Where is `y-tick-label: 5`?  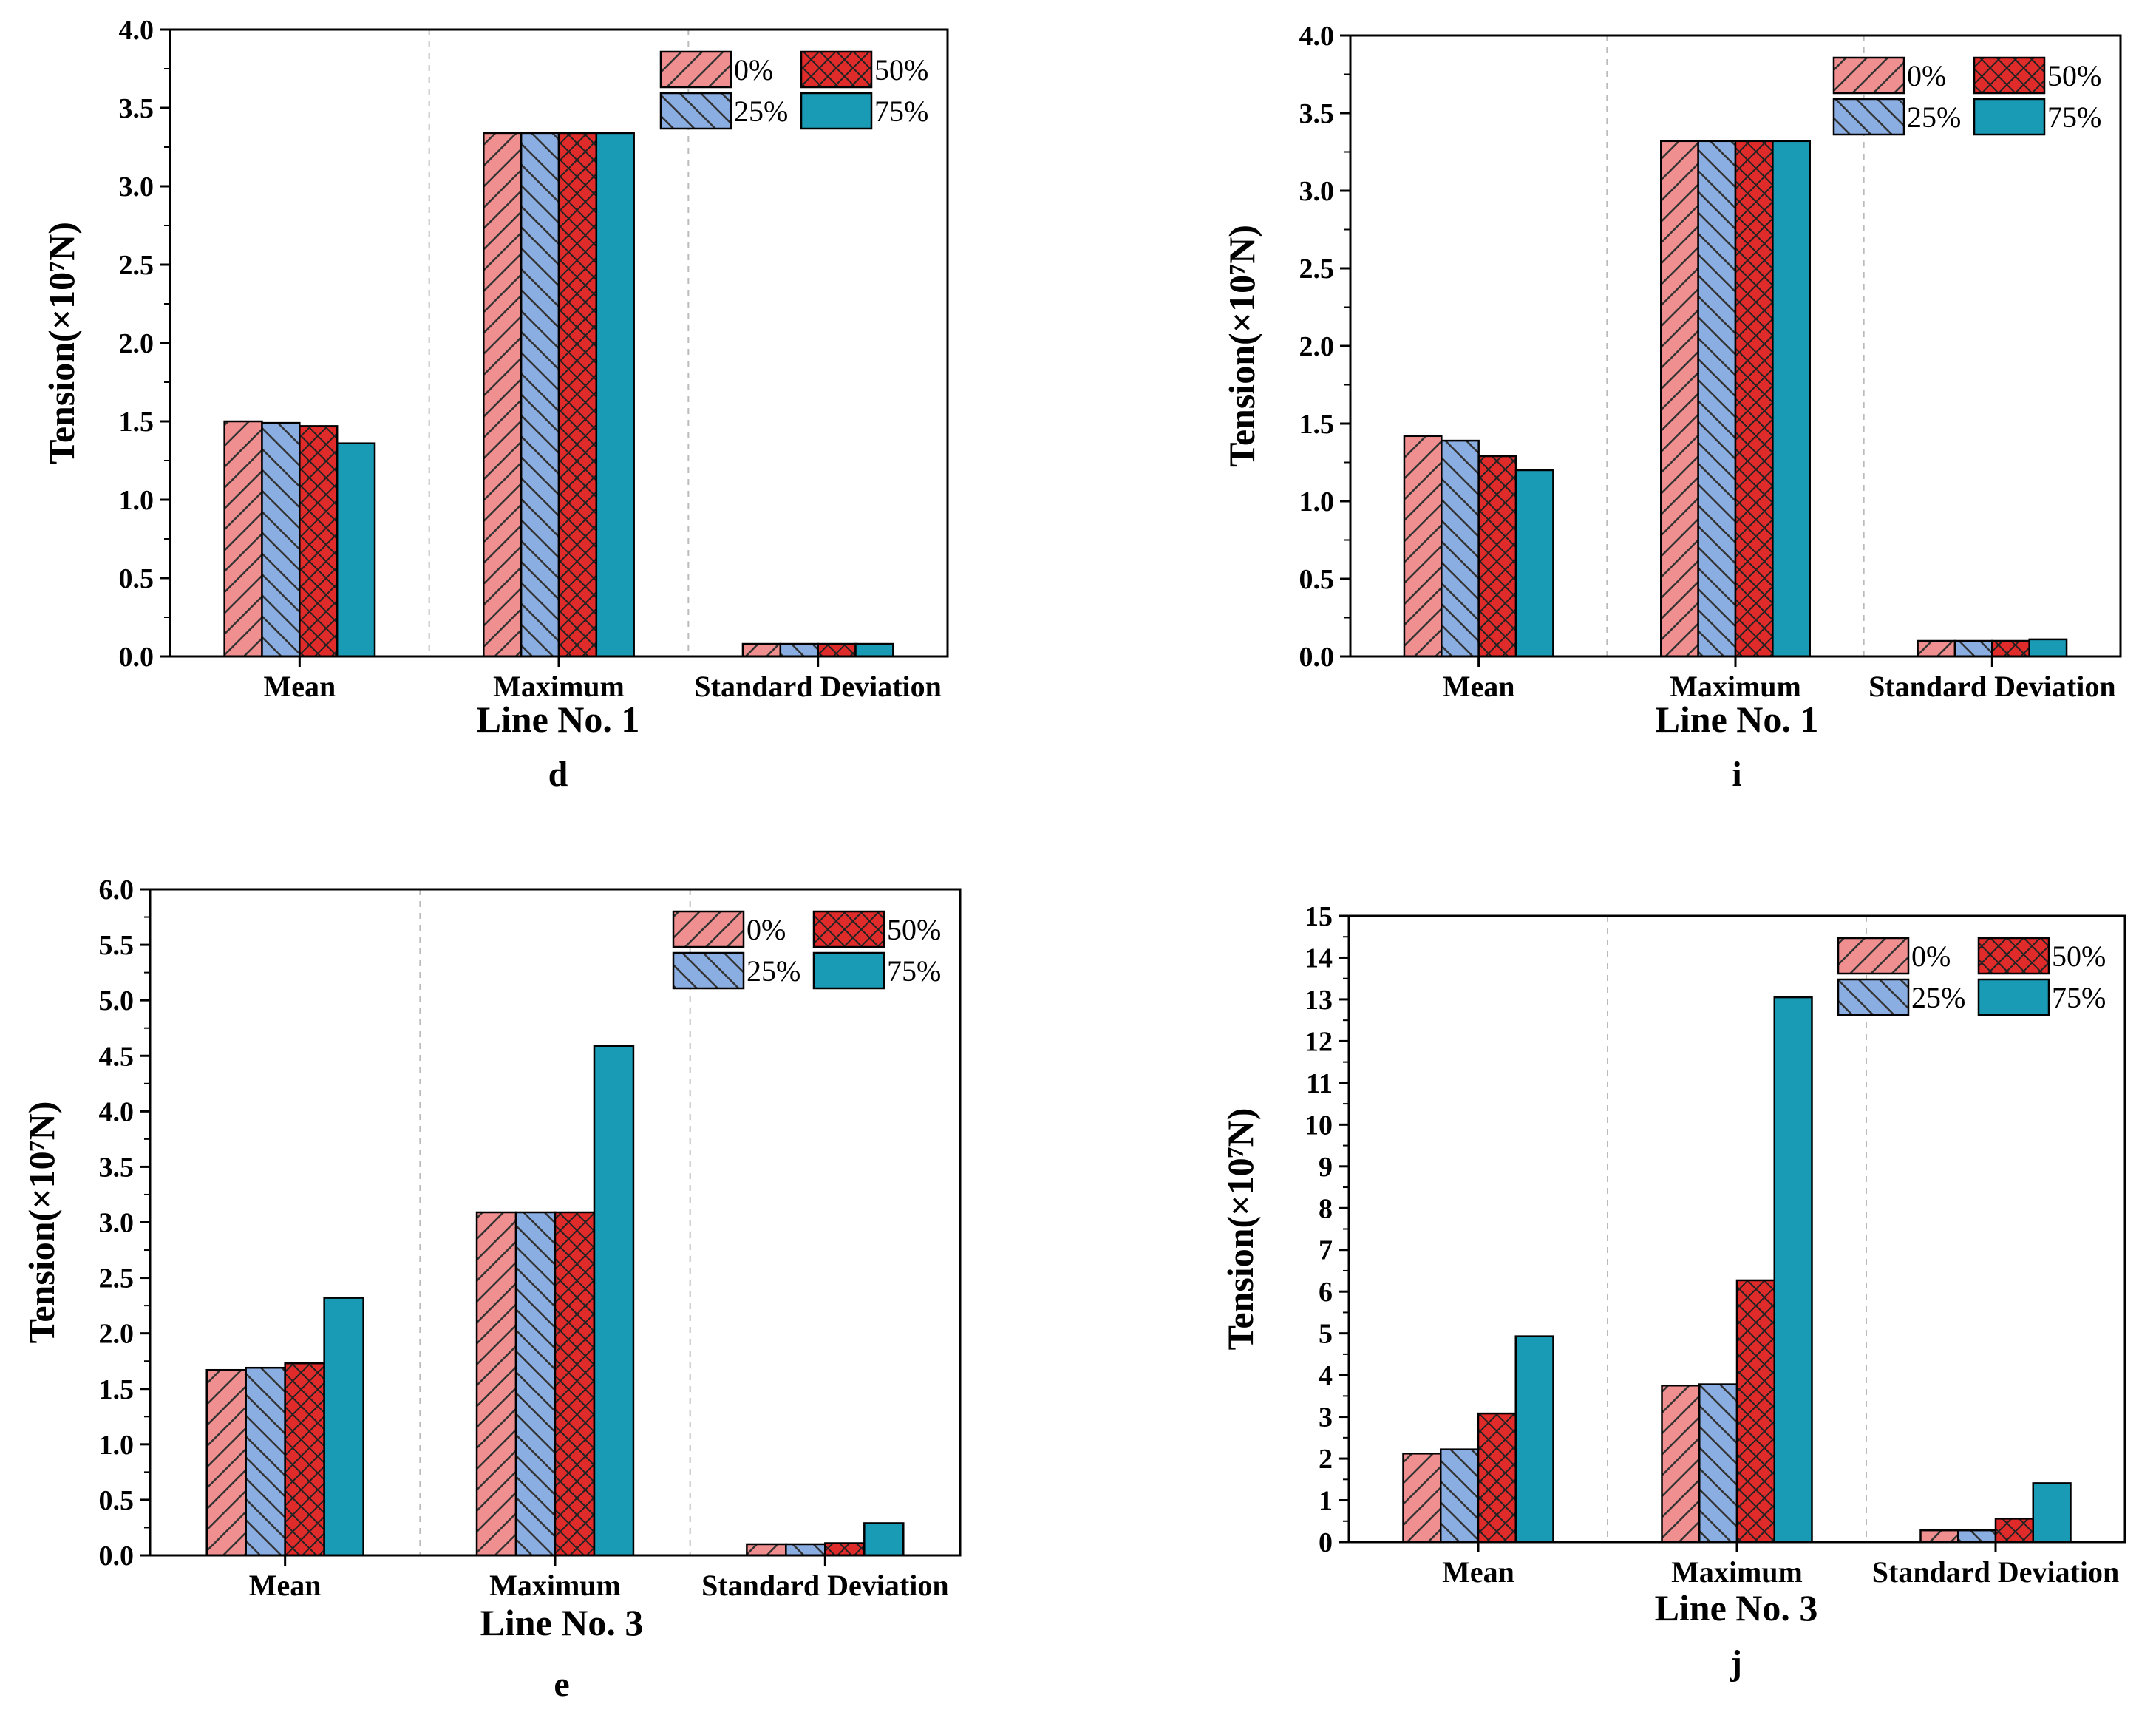
y-tick-label: 5 is located at coordinates (1326, 1334).